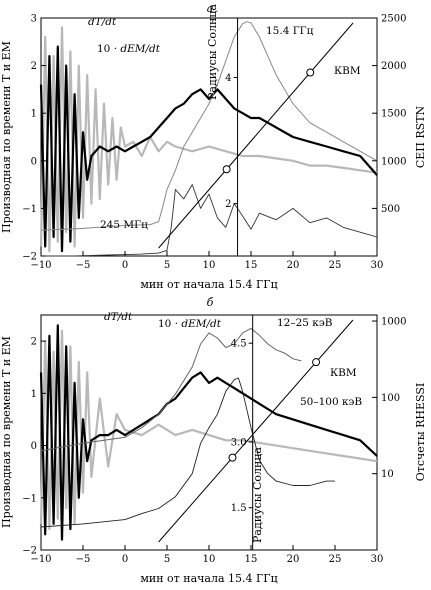 The height and width of the screenshot is (590, 431). Describe the element at coordinates (83, 559) in the screenshot. I see `panel-b-xtick-1: −5` at that location.